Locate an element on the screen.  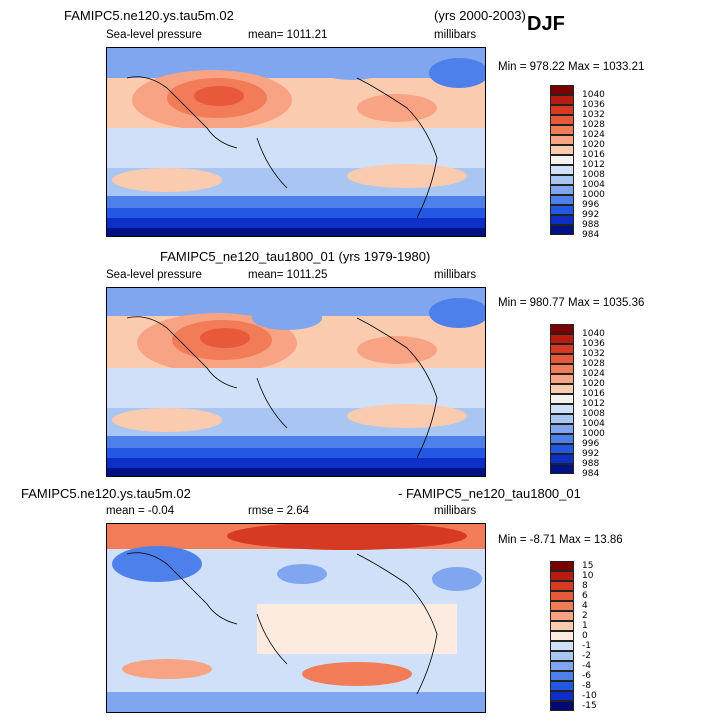
colorbar-tick-label: 1012 is located at coordinates (593, 404).